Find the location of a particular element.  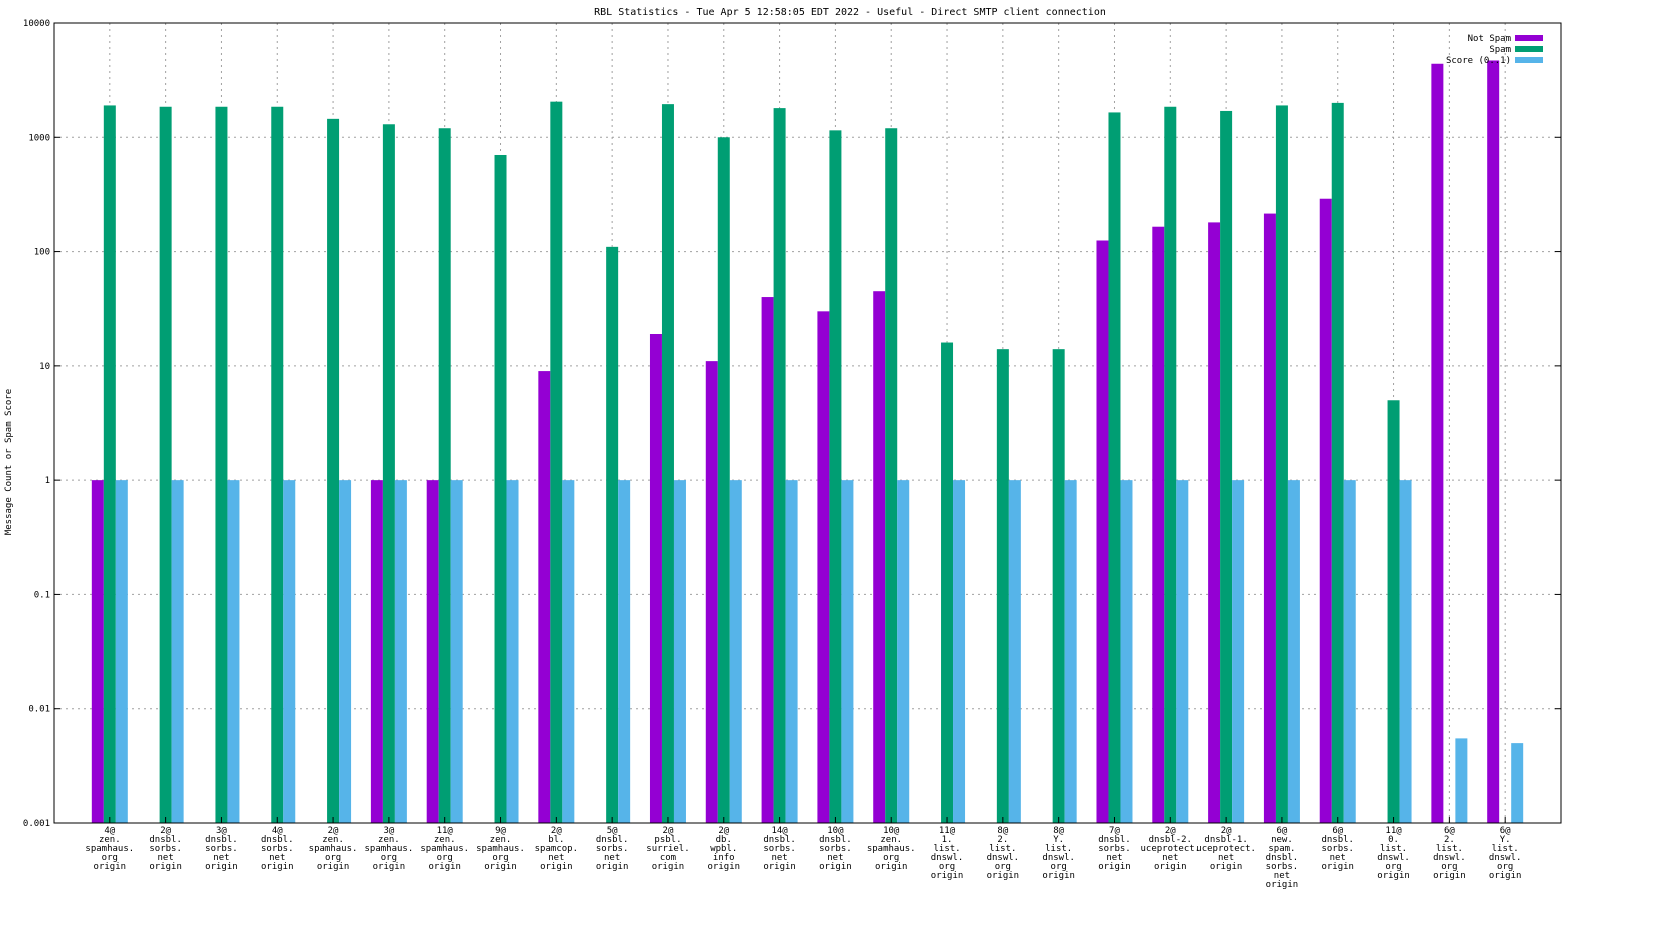

x-tick-label: 2@ dnsbl. sorbs. net origin is located at coordinates (165, 849).